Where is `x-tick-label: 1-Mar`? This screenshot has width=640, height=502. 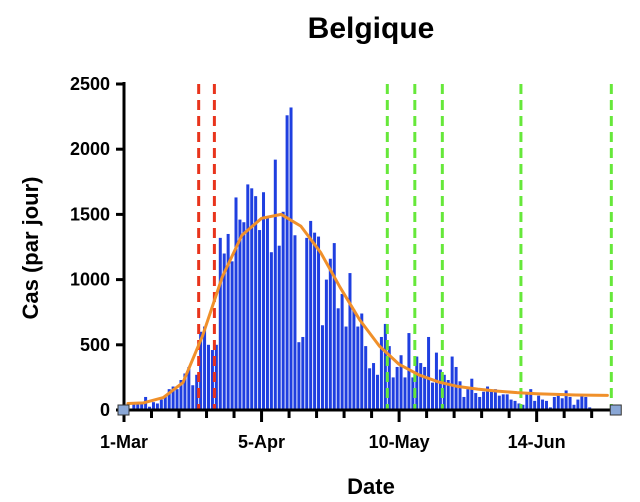
x-tick-label: 1-Mar is located at coordinates (124, 442).